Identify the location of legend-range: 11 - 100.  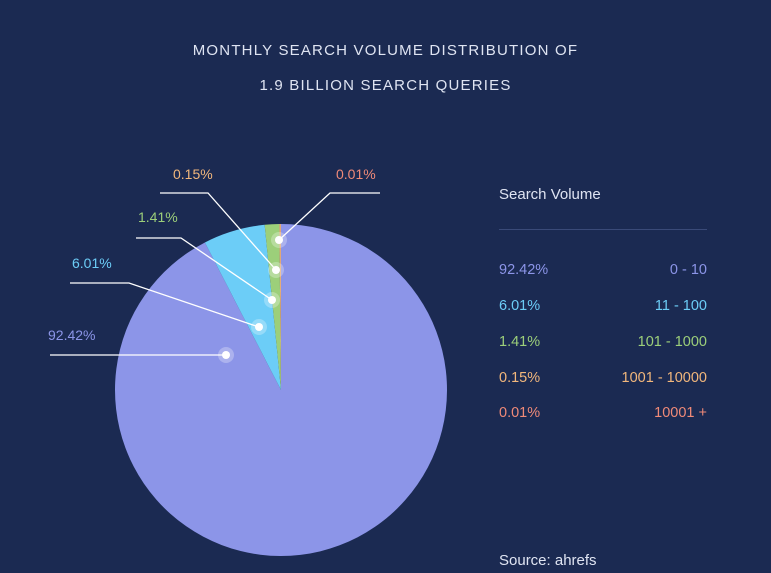
(680, 306).